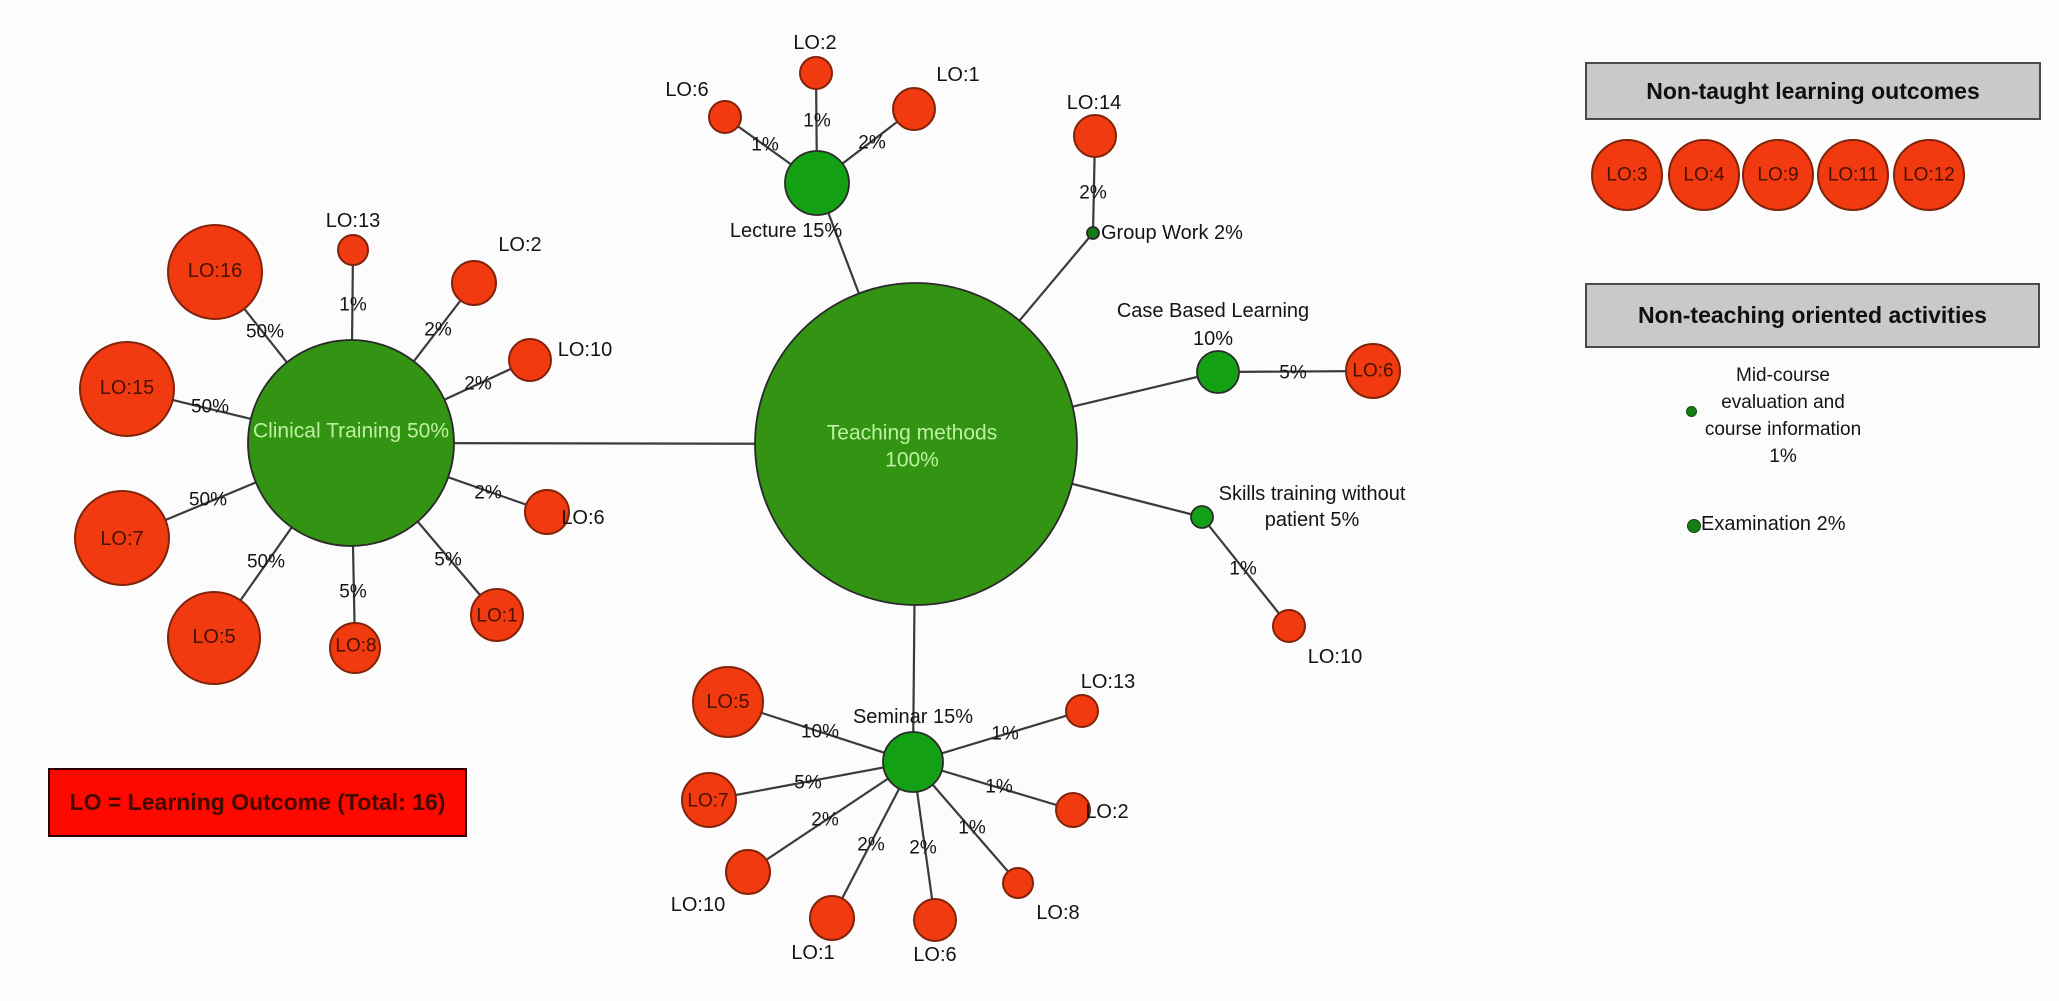 Image resolution: width=2059 pixels, height=1001 pixels. Describe the element at coordinates (266, 562) in the screenshot. I see `edge-label-clinical-lo5: 50%` at that location.